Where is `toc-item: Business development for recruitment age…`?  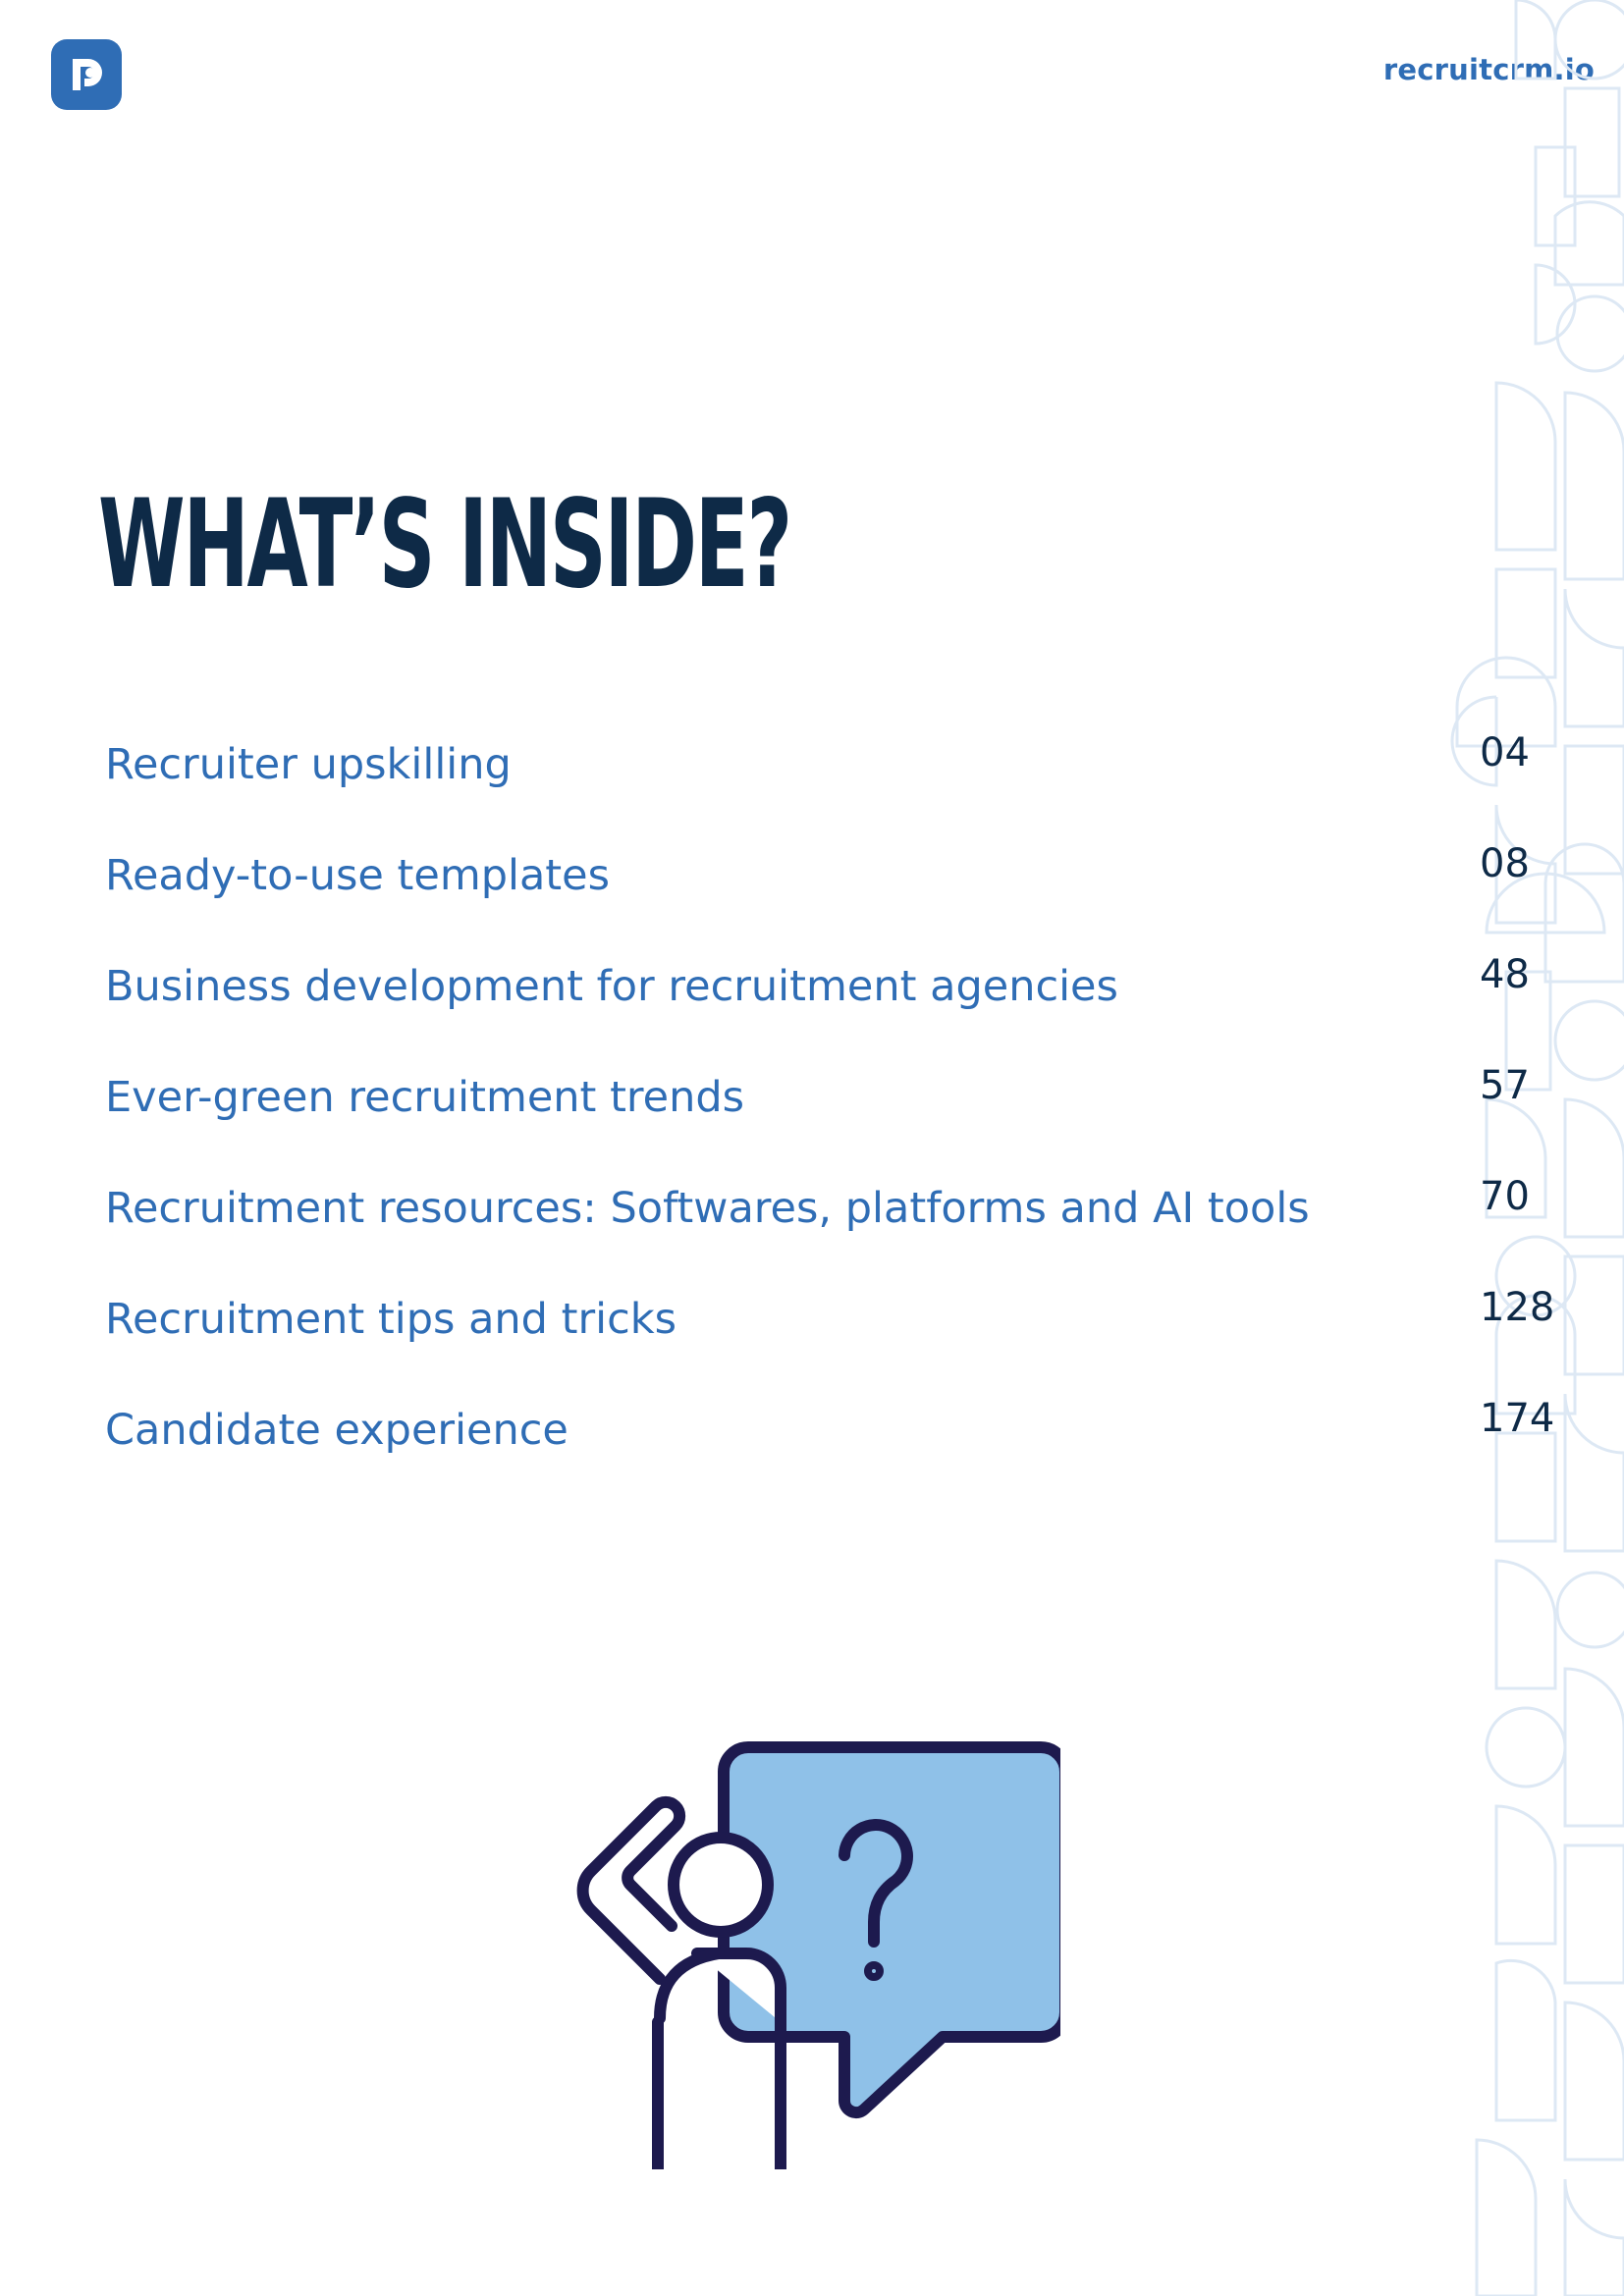 toc-item: Business development for recruitment age… is located at coordinates (826, 1010).